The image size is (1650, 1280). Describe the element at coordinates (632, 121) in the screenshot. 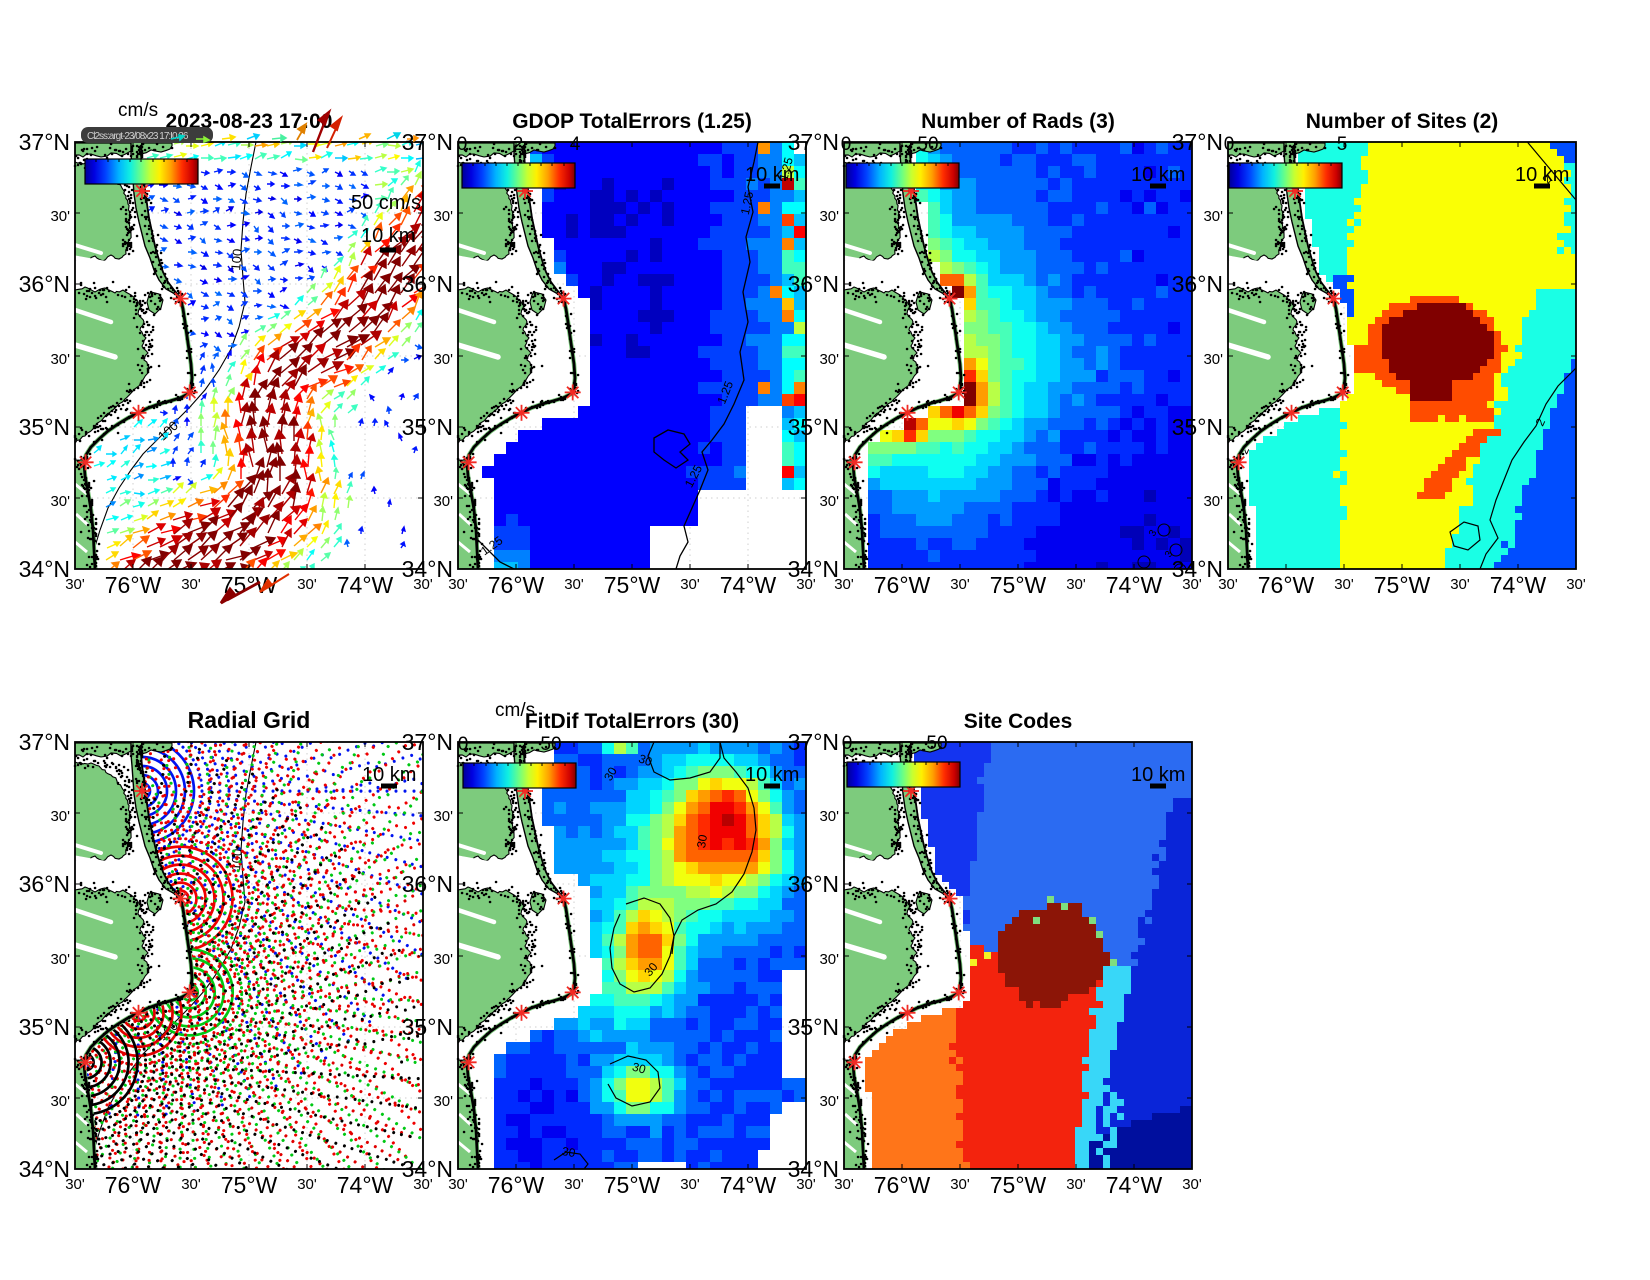

I see `svg-text: GDOP TotalErrors (1.25)` at that location.